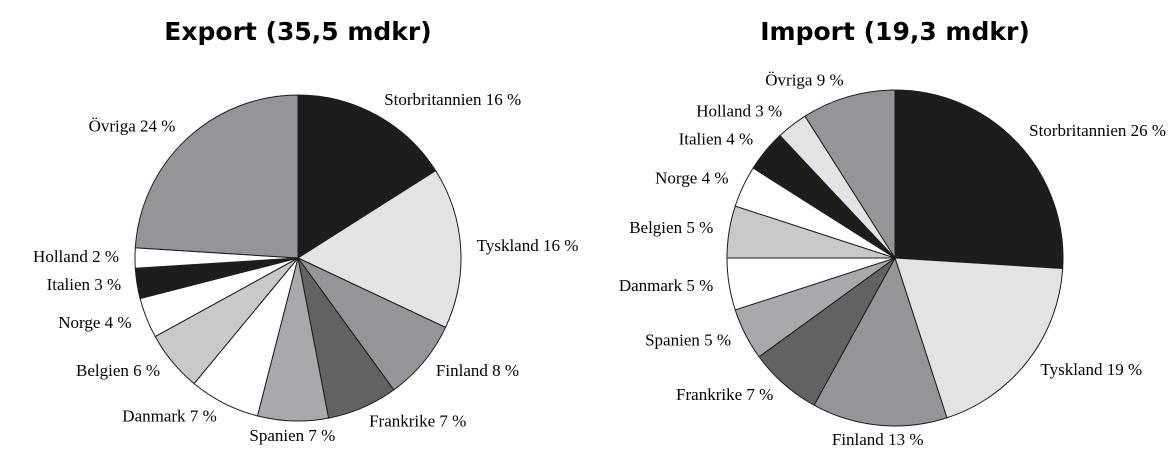  What do you see at coordinates (905, 439) in the screenshot?
I see `slice-value-label: 13 %` at bounding box center [905, 439].